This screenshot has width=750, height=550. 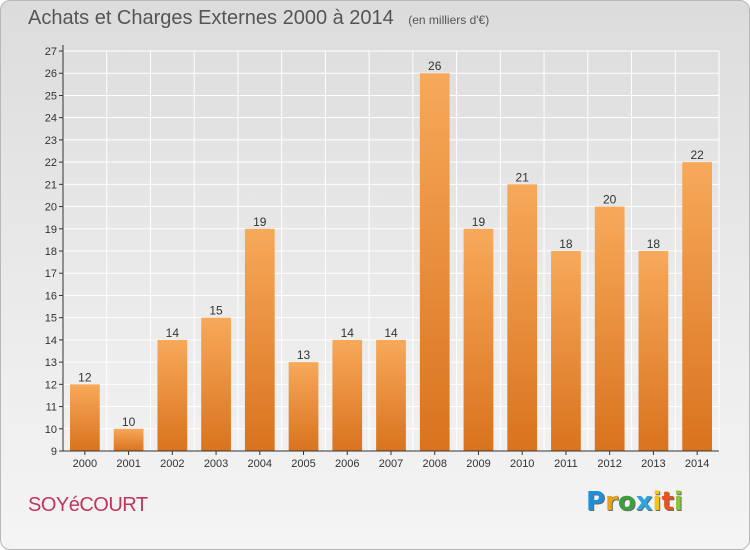 I want to click on x-tick-label: 2002, so click(x=172, y=464).